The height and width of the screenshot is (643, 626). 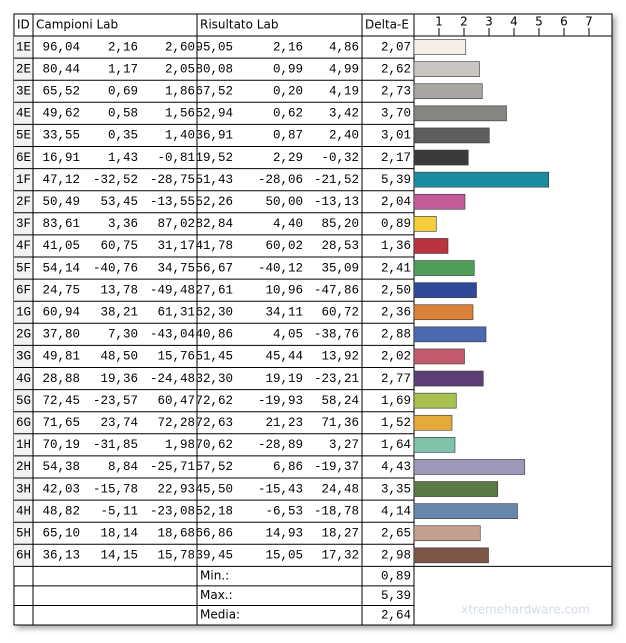 I want to click on risultato-value: 85,20, so click(x=340, y=224).